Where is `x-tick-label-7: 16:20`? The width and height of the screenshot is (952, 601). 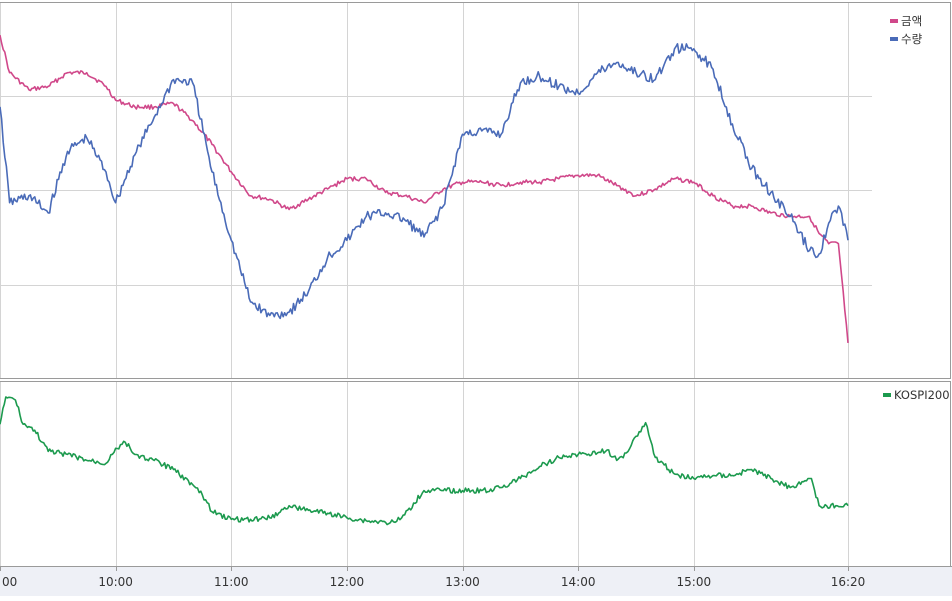
x-tick-label-7: 16:20 is located at coordinates (848, 582).